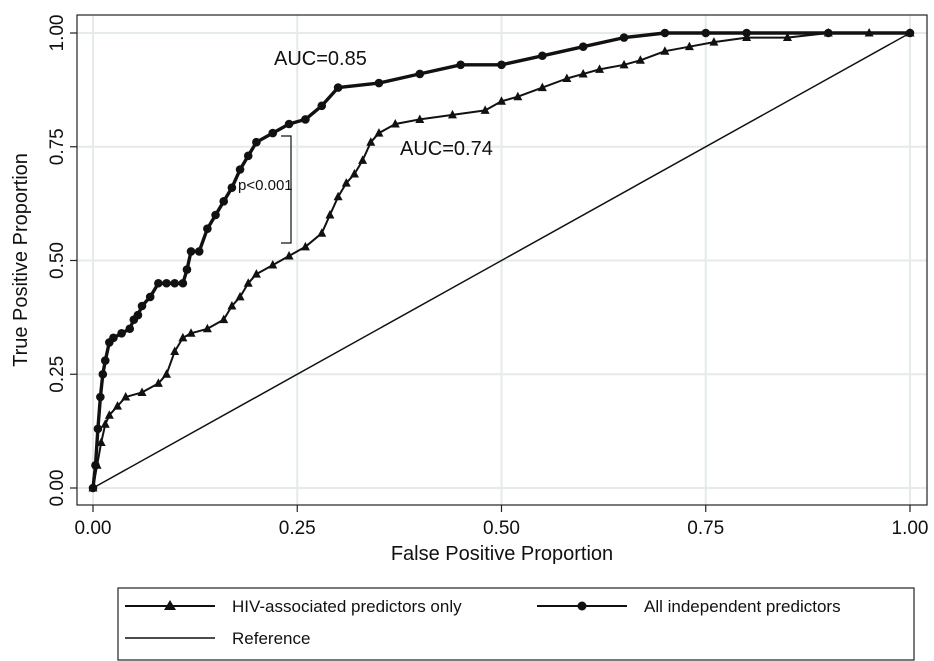 The height and width of the screenshot is (661, 934). What do you see at coordinates (446, 149) in the screenshot?
I see `auc-hiv-label: AUC=0.74` at bounding box center [446, 149].